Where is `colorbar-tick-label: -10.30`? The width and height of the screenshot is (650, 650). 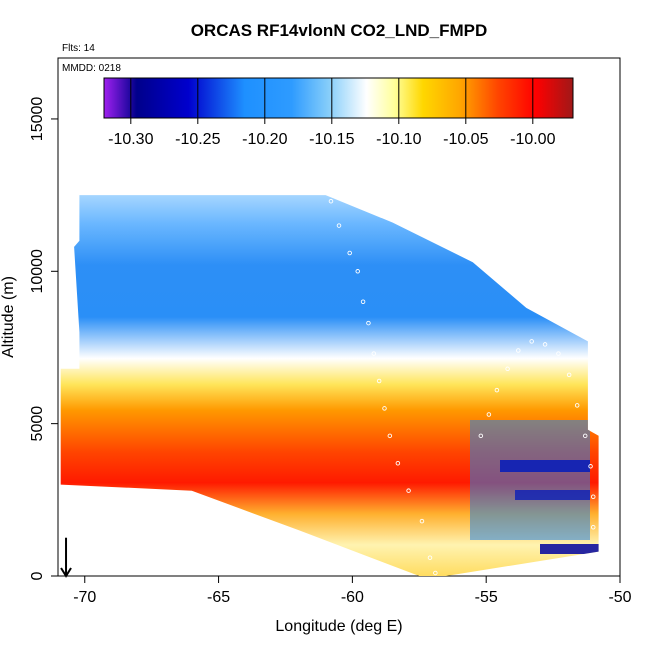
colorbar-tick-label: -10.30 is located at coordinates (130, 139).